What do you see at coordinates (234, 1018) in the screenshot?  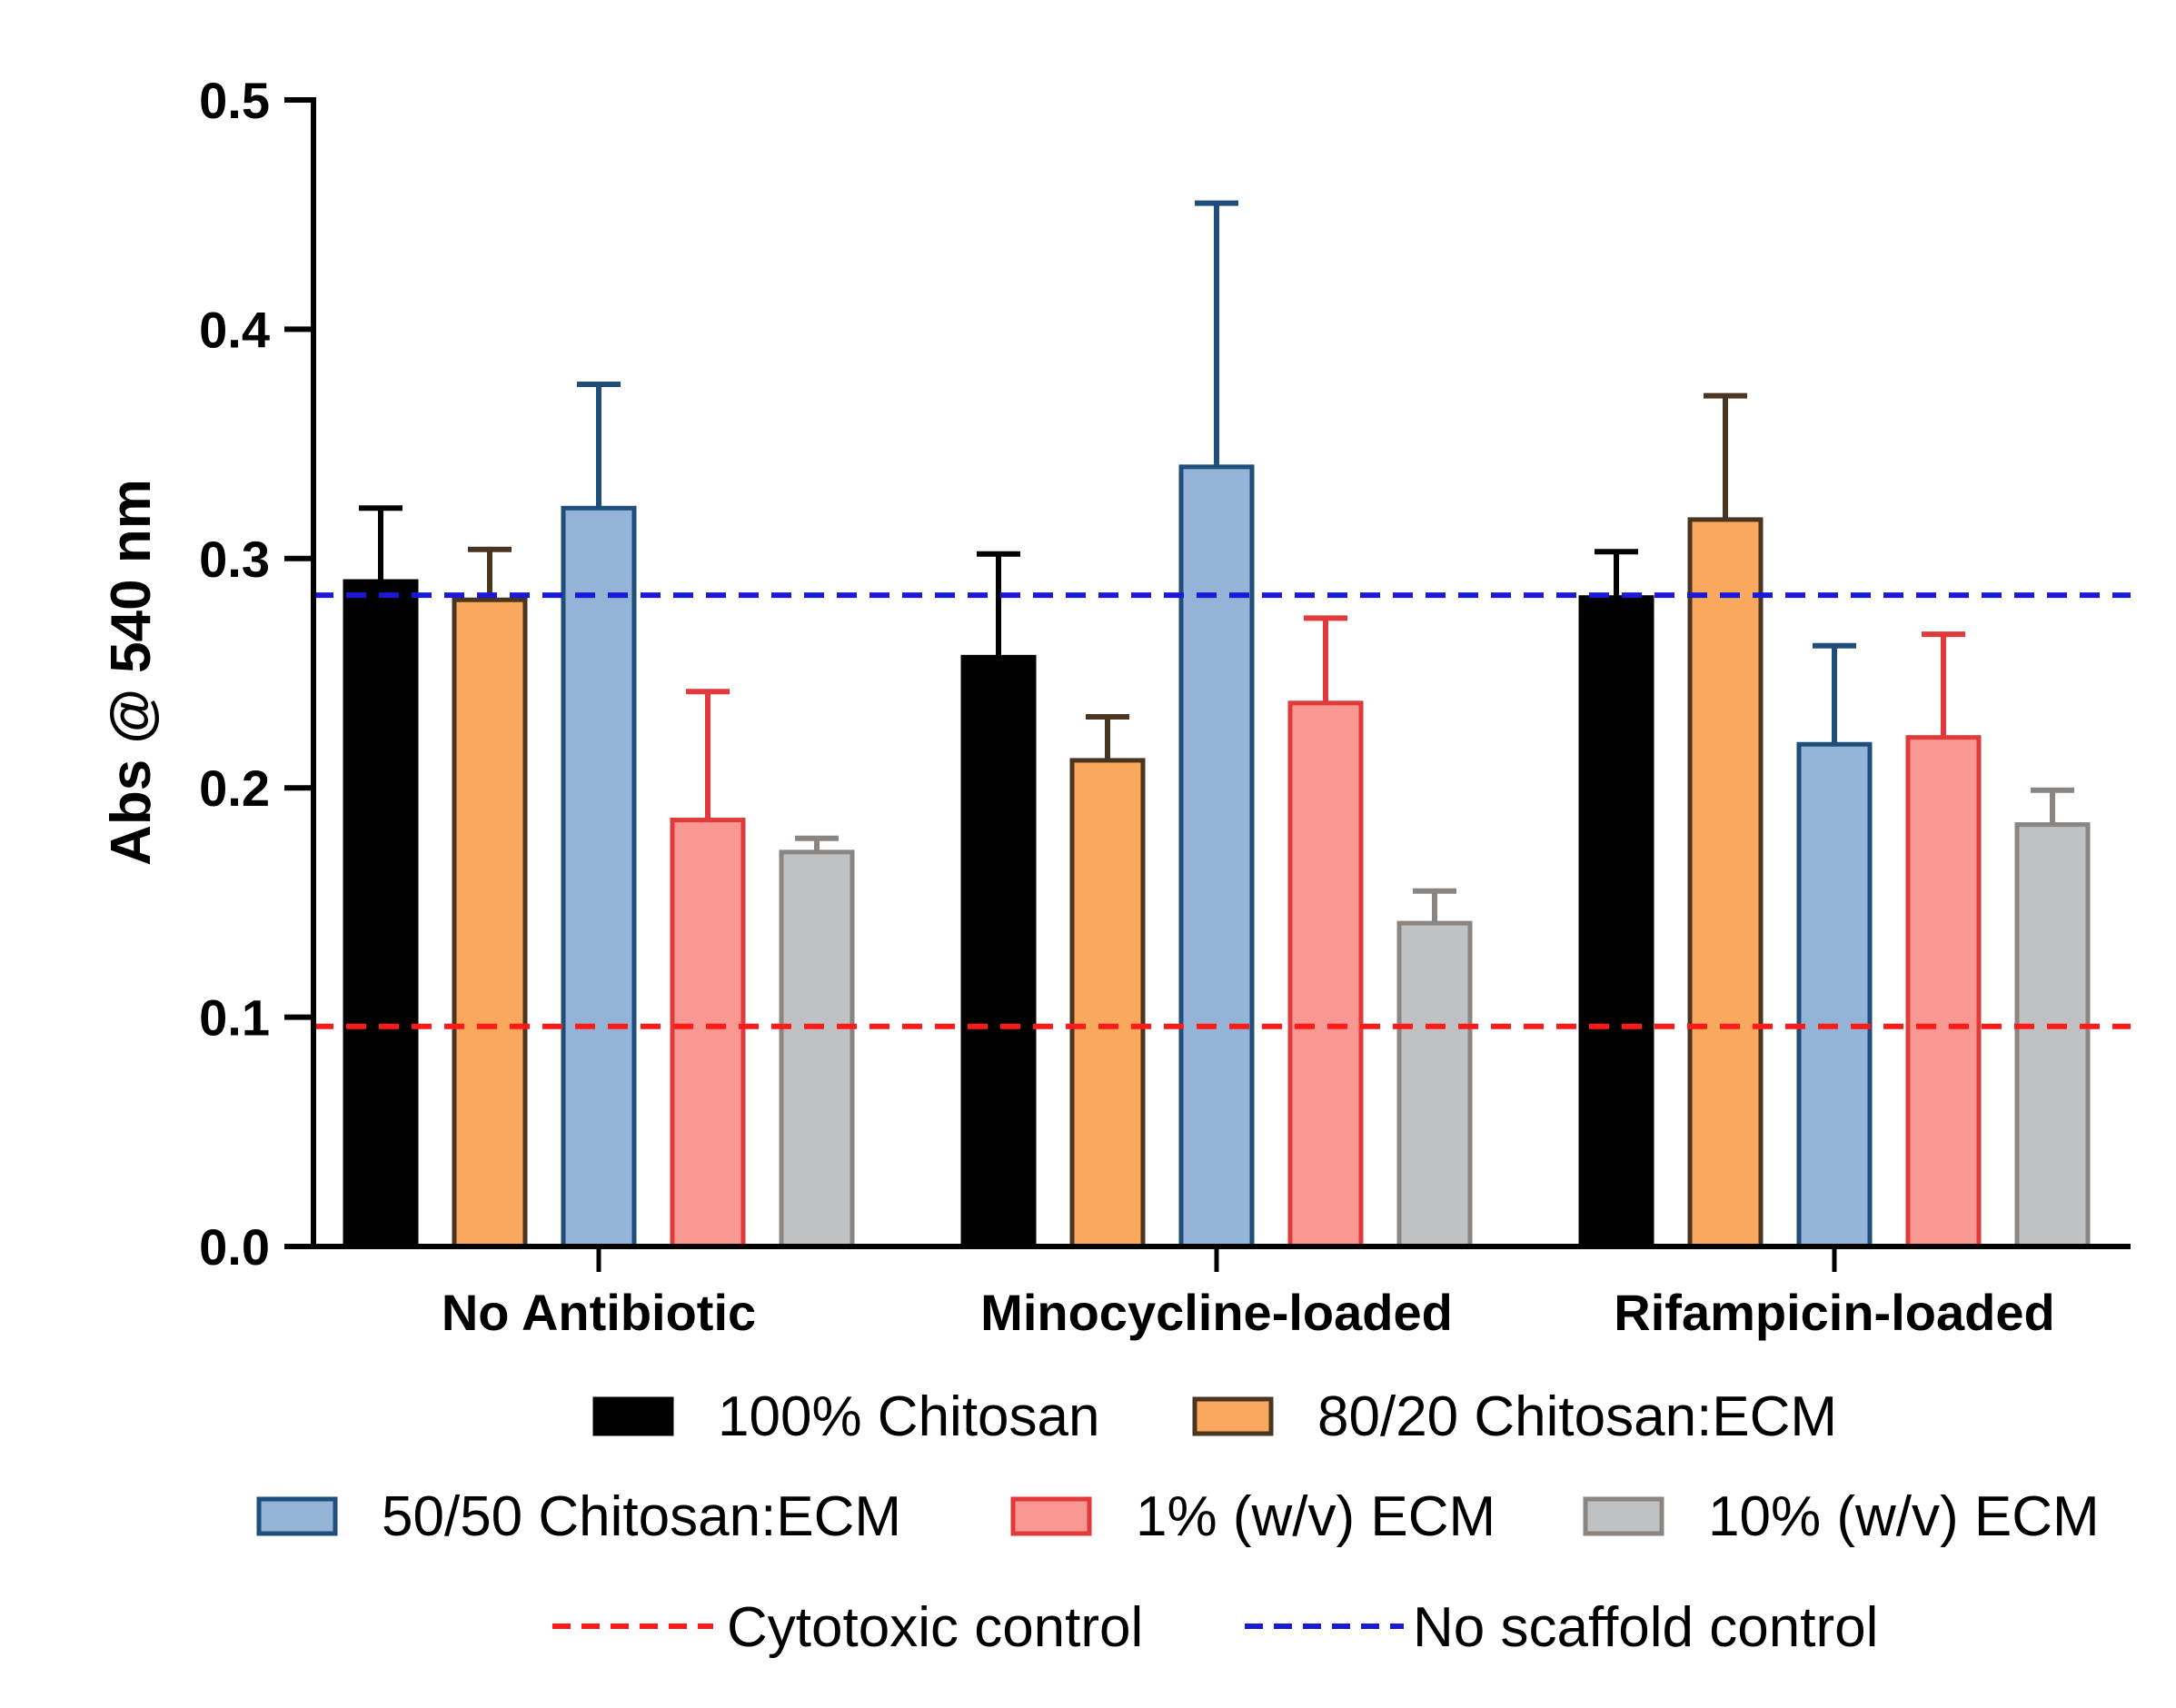 I see `y-tick-label: 0.1` at bounding box center [234, 1018].